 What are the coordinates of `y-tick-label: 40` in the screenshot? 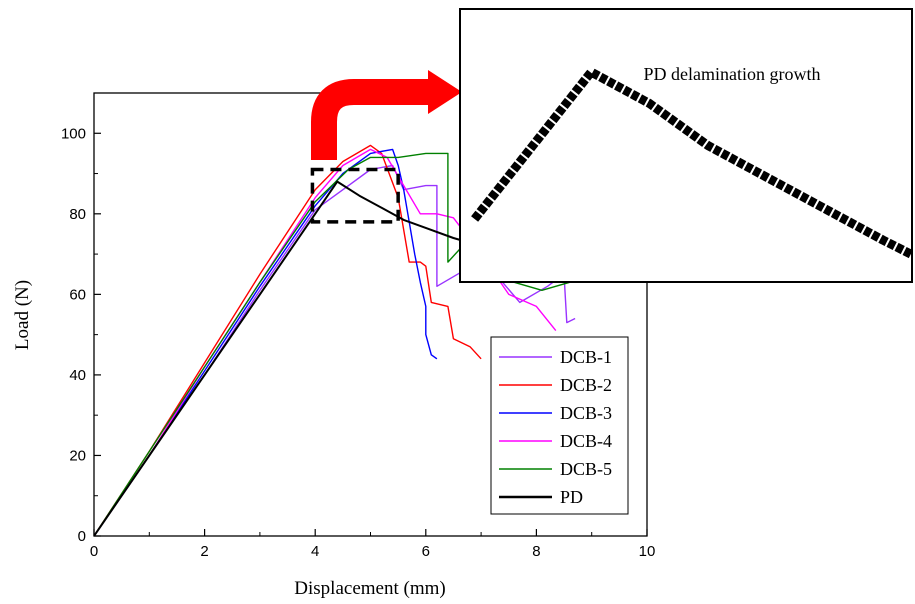 It's located at (77, 375).